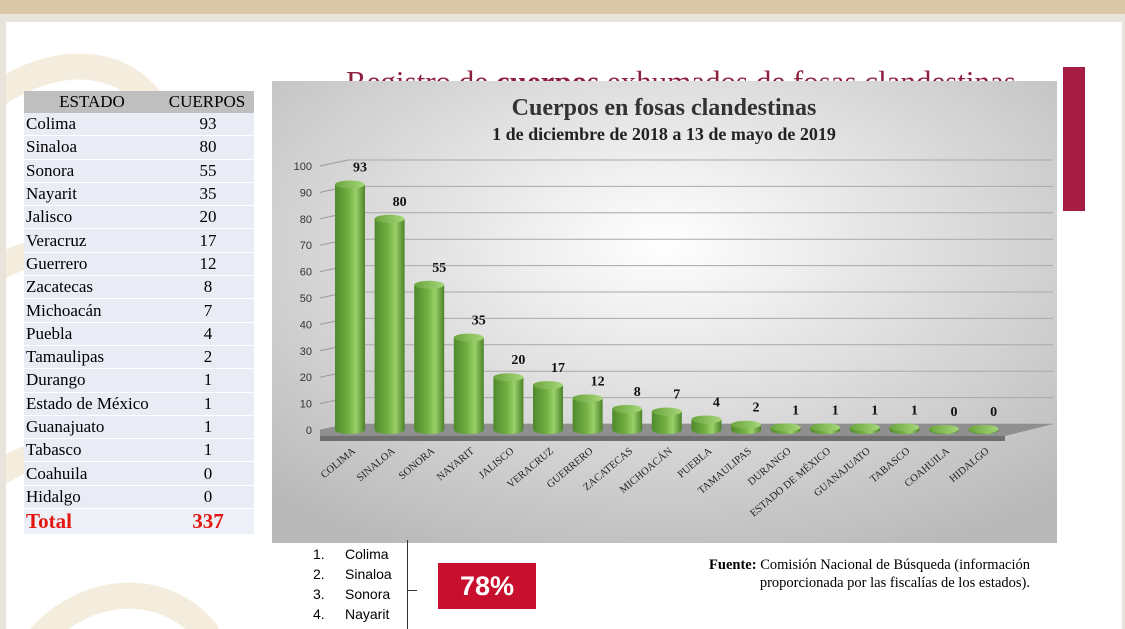 This screenshot has height=629, width=1125. I want to click on table-row: Colima 93, so click(139, 125).